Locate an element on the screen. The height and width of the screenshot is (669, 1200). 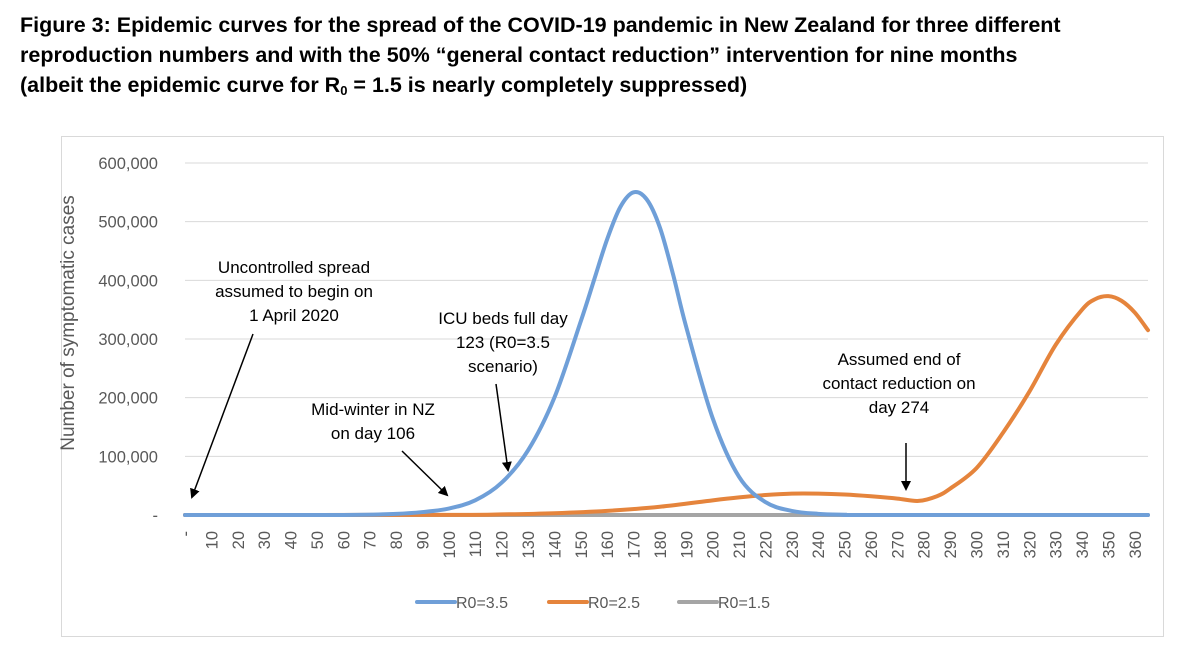
annotation-line: assumed to begin on is located at coordinates (294, 291).